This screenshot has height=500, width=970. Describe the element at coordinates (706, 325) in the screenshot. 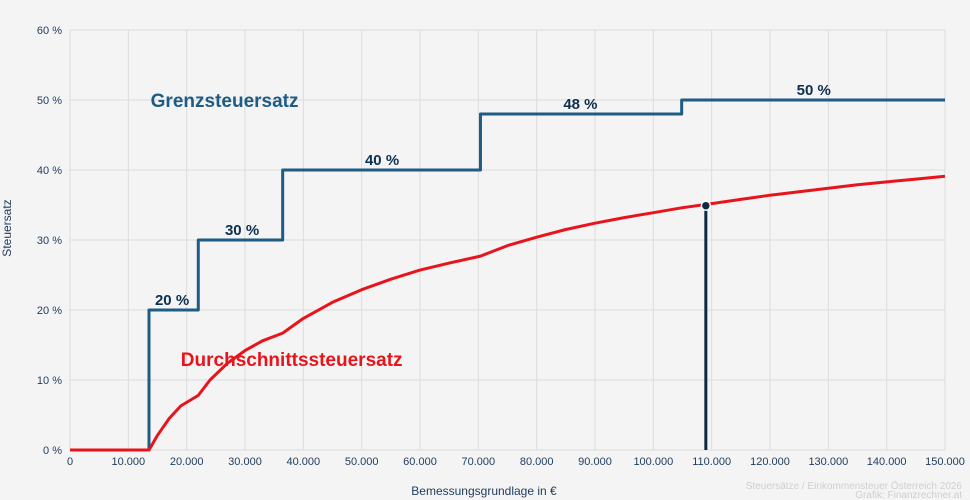

I see `marker` at that location.